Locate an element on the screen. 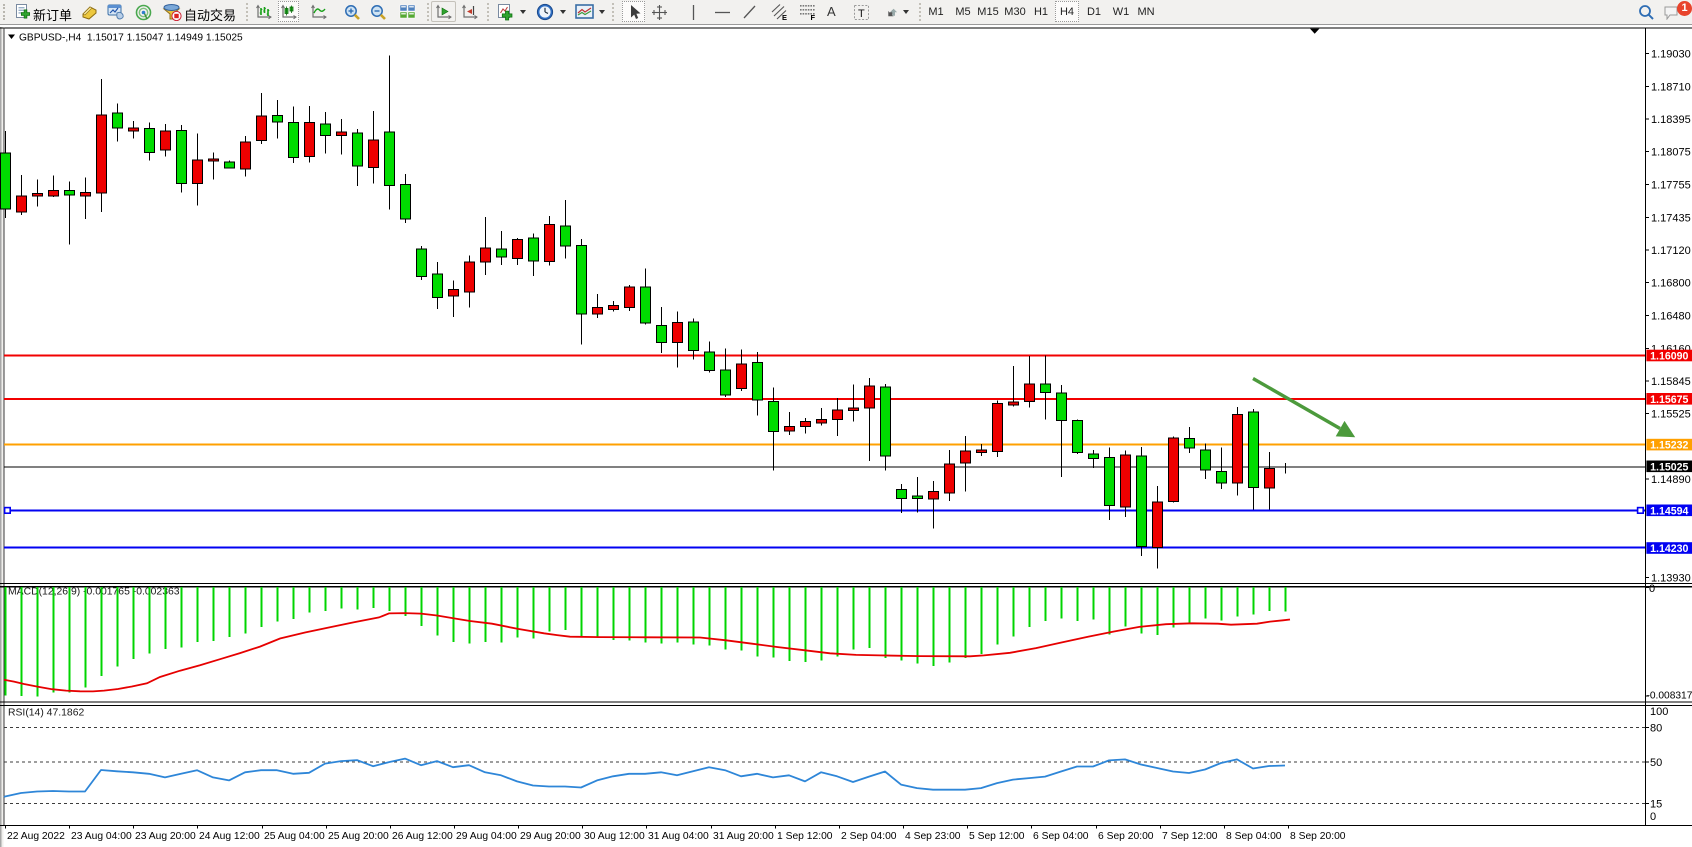  svg-text: 6 Sep 20:00 is located at coordinates (1126, 836).